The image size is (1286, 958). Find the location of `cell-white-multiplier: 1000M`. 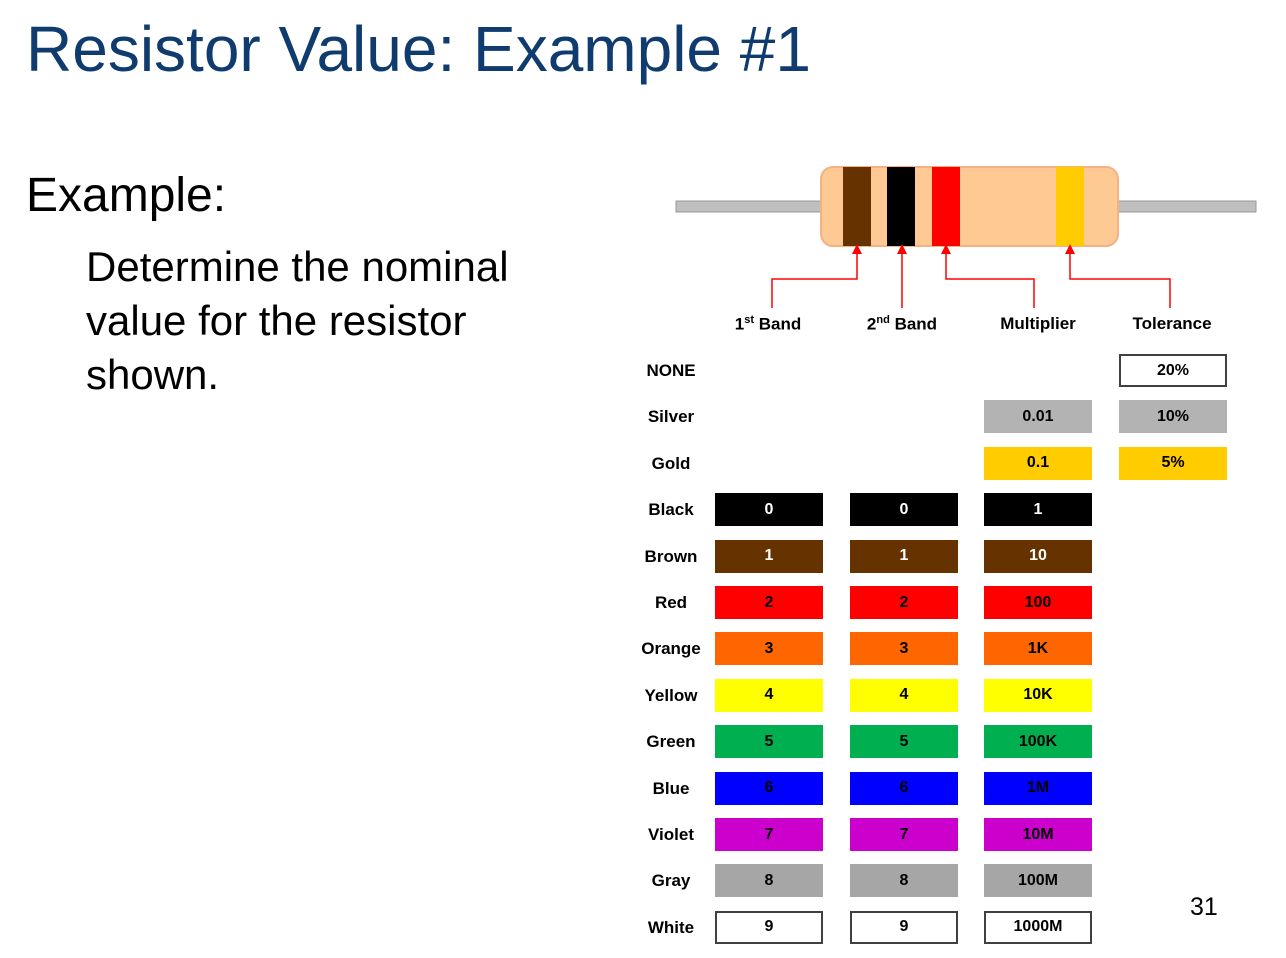

cell-white-multiplier: 1000M is located at coordinates (1038, 927).